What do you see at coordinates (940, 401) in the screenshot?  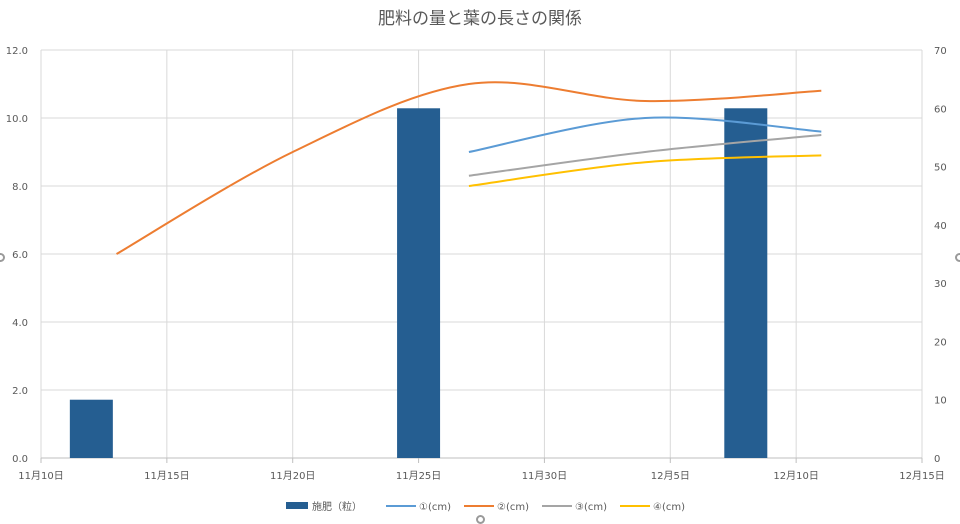 I see `y-right-tick-label: 10` at bounding box center [940, 401].